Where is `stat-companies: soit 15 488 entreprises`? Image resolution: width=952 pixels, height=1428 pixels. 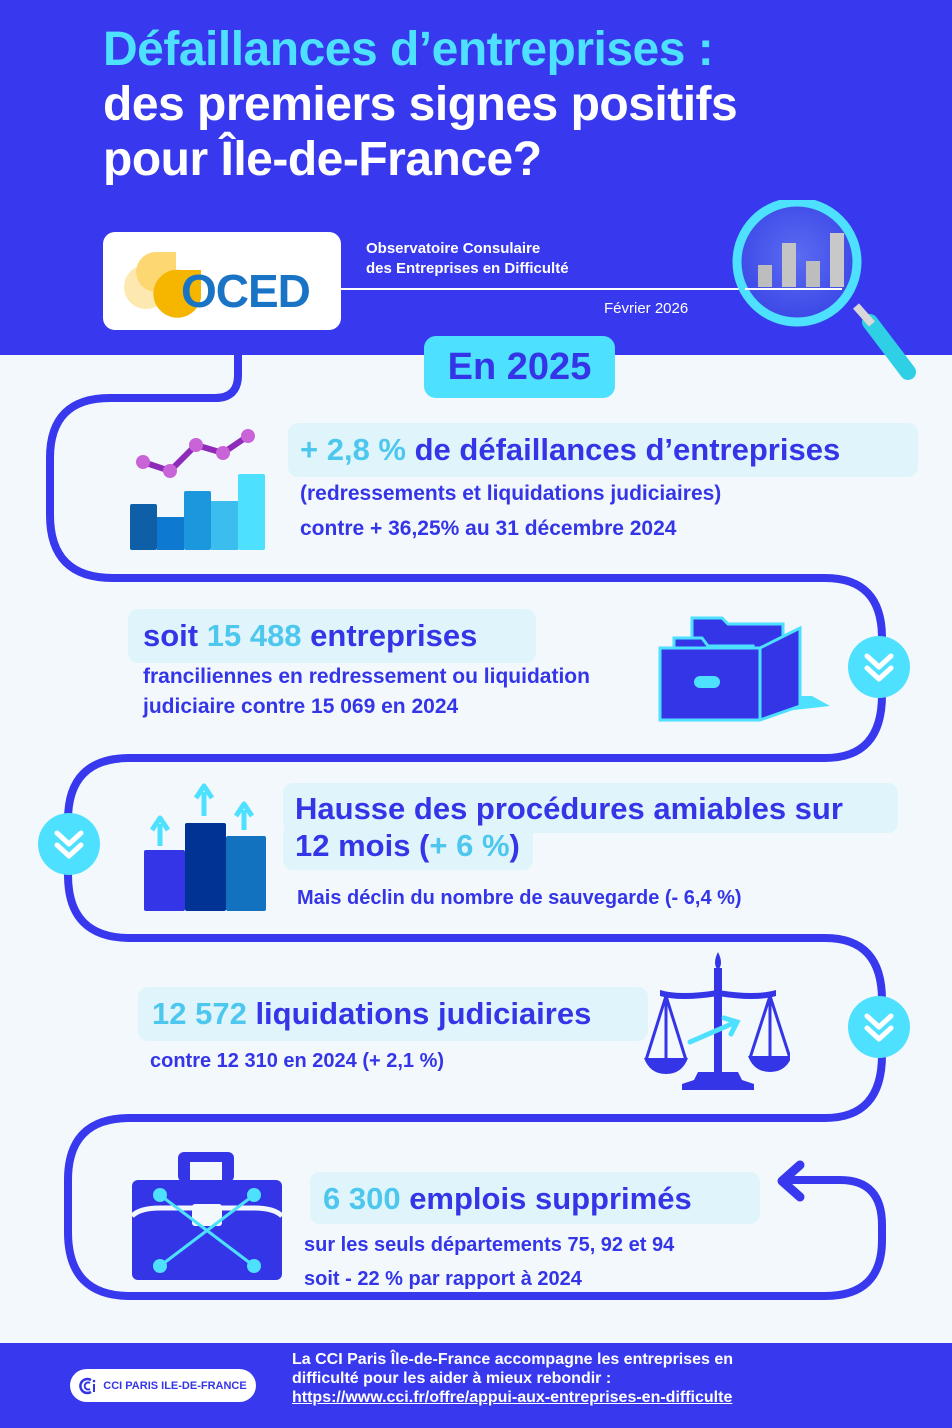 stat-companies: soit 15 488 entreprises is located at coordinates (310, 636).